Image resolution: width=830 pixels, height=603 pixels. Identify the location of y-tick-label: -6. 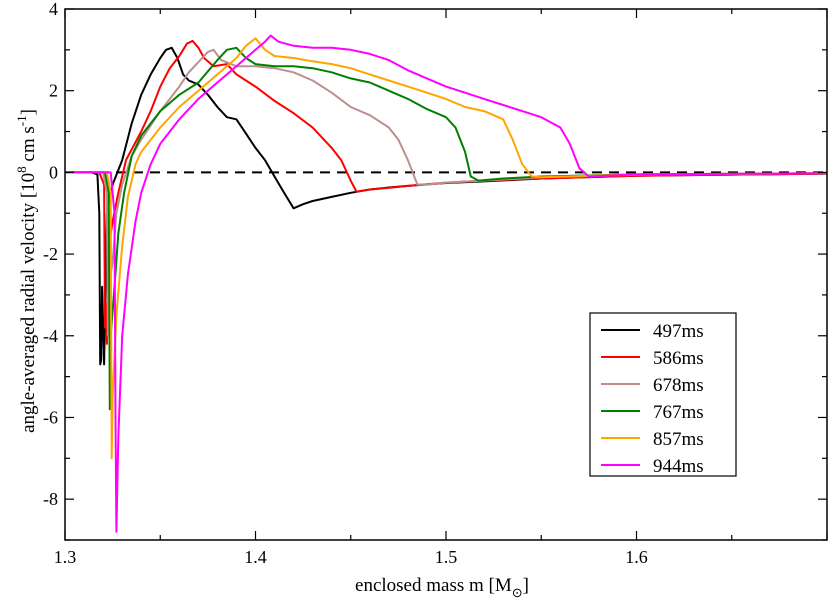
(50, 417).